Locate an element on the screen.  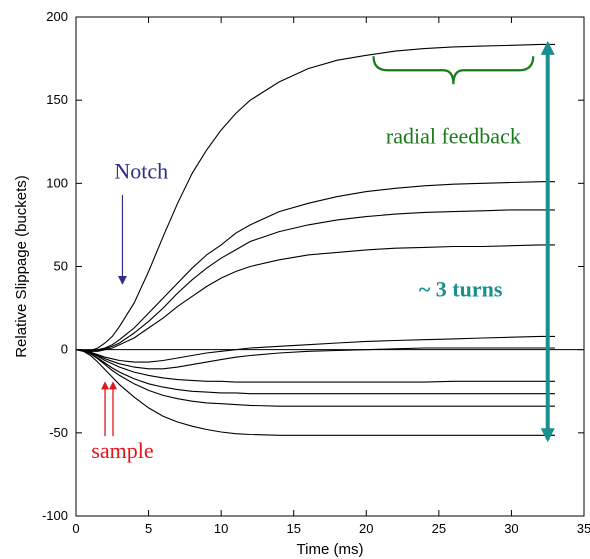
x-tick-label: 35 is located at coordinates (583, 528).